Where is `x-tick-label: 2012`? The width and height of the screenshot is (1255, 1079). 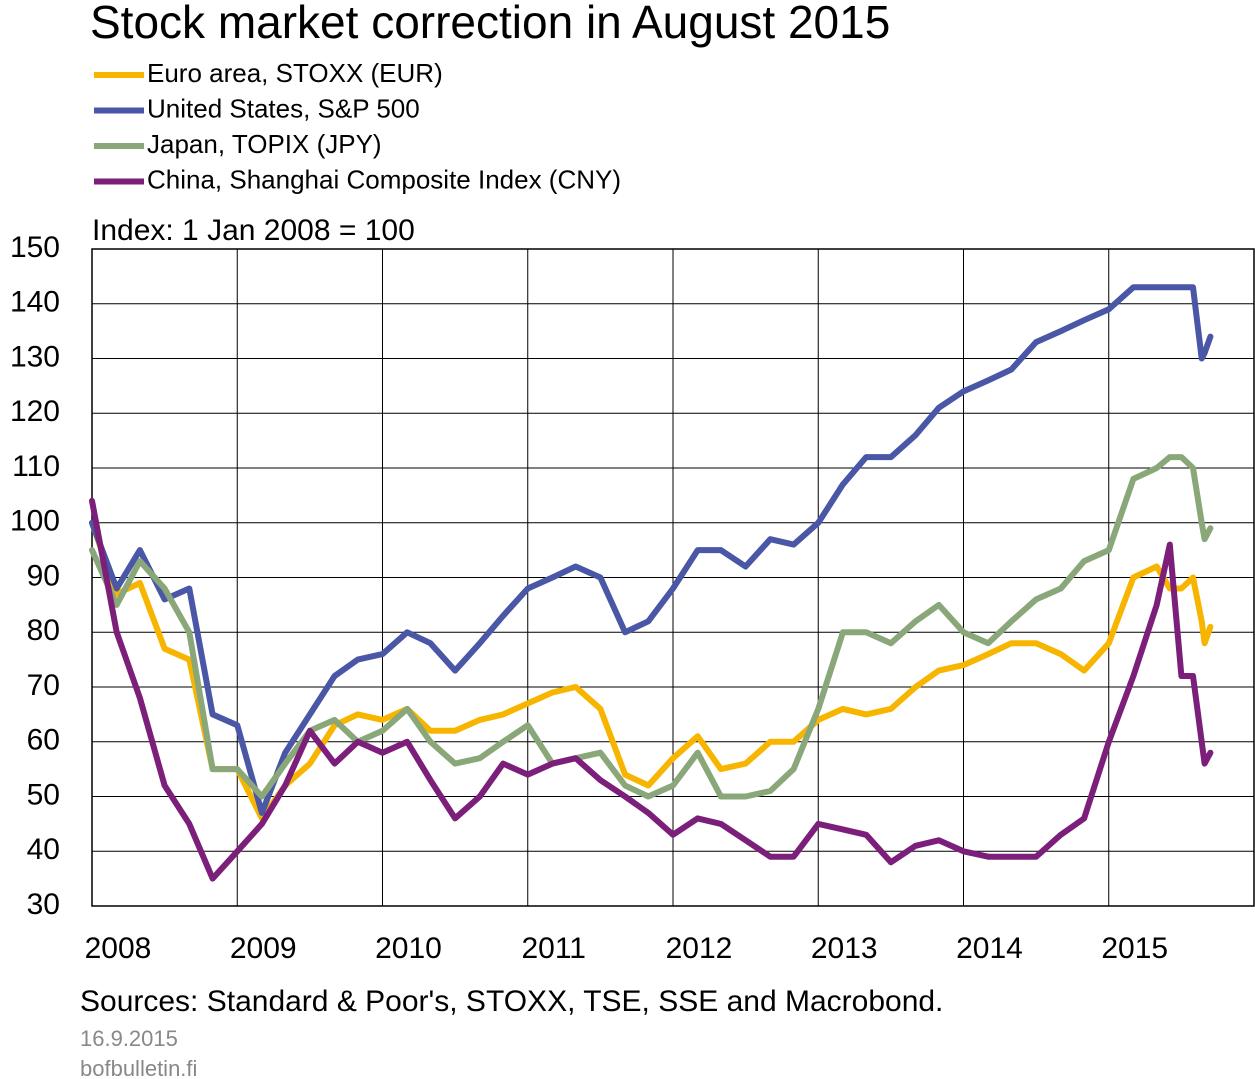 x-tick-label: 2012 is located at coordinates (699, 948).